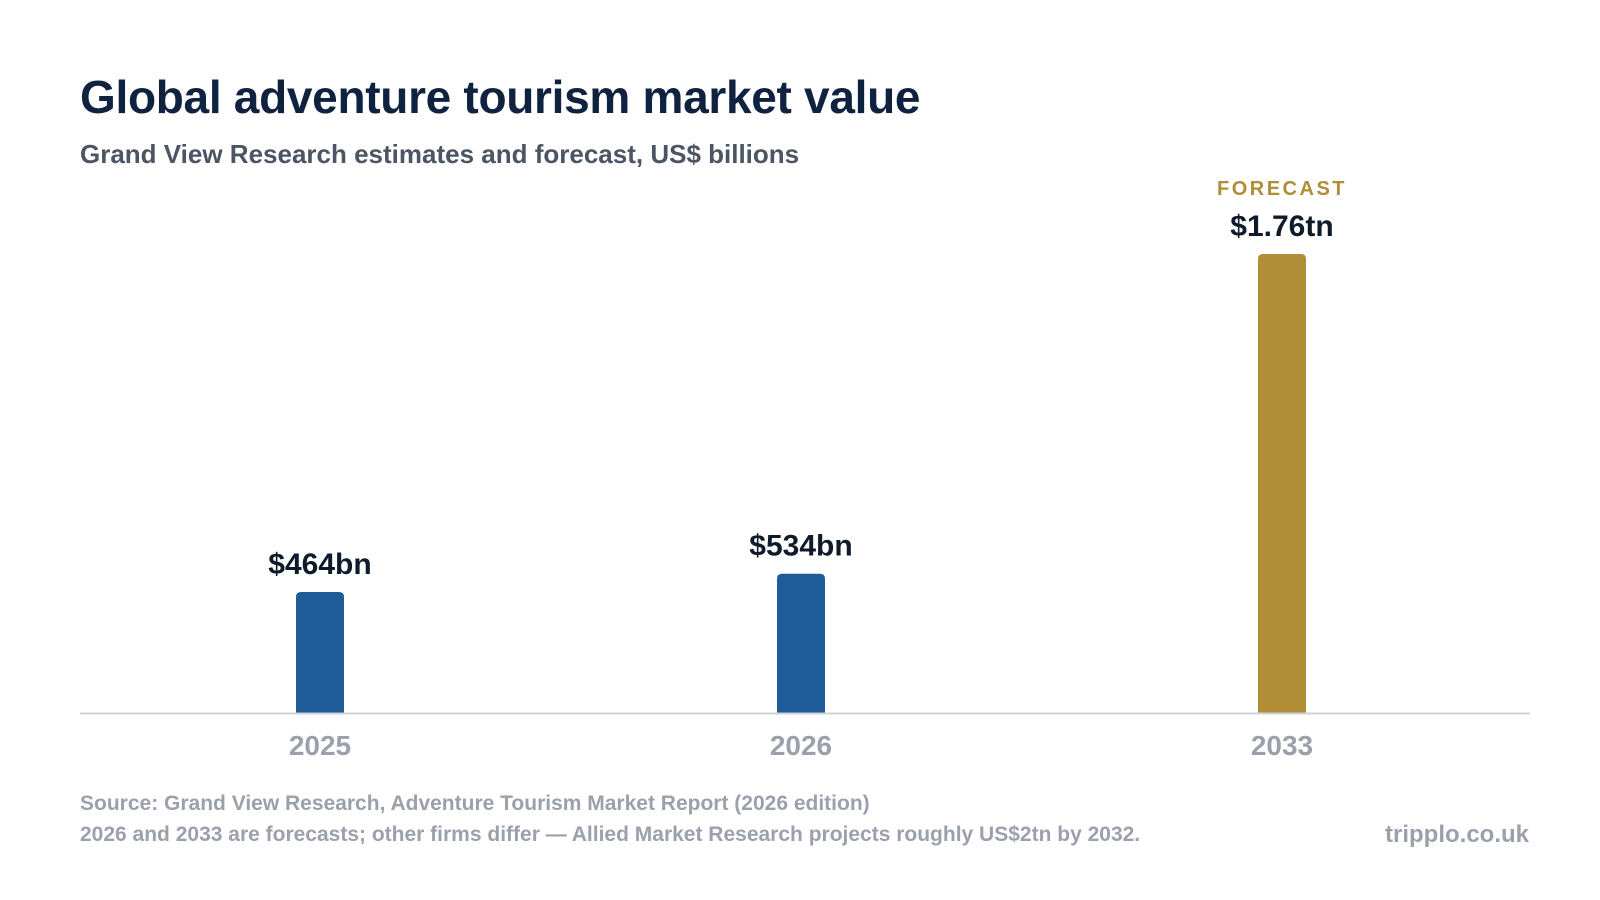 Image resolution: width=1600 pixels, height=900 pixels. What do you see at coordinates (1281, 226) in the screenshot?
I see `value-label-2033: $1.76tn` at bounding box center [1281, 226].